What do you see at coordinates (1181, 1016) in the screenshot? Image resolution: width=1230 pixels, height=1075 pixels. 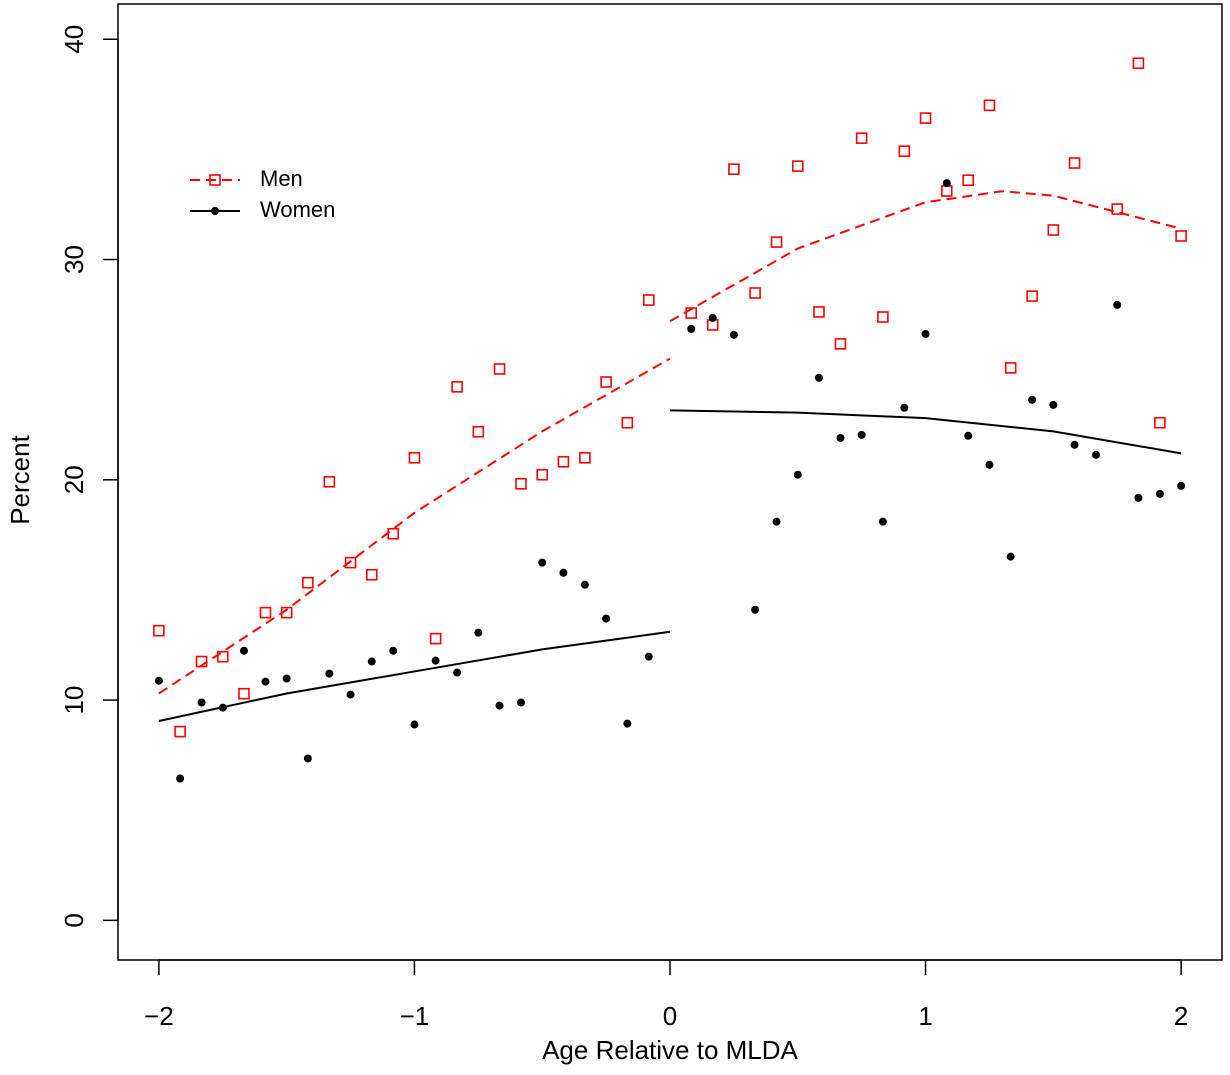 I see `x-tick-label: 2` at bounding box center [1181, 1016].